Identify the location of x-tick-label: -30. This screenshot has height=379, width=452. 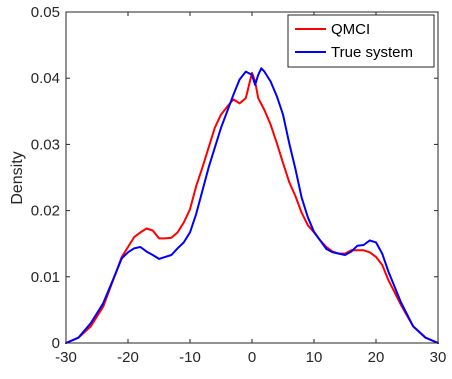
(66, 357).